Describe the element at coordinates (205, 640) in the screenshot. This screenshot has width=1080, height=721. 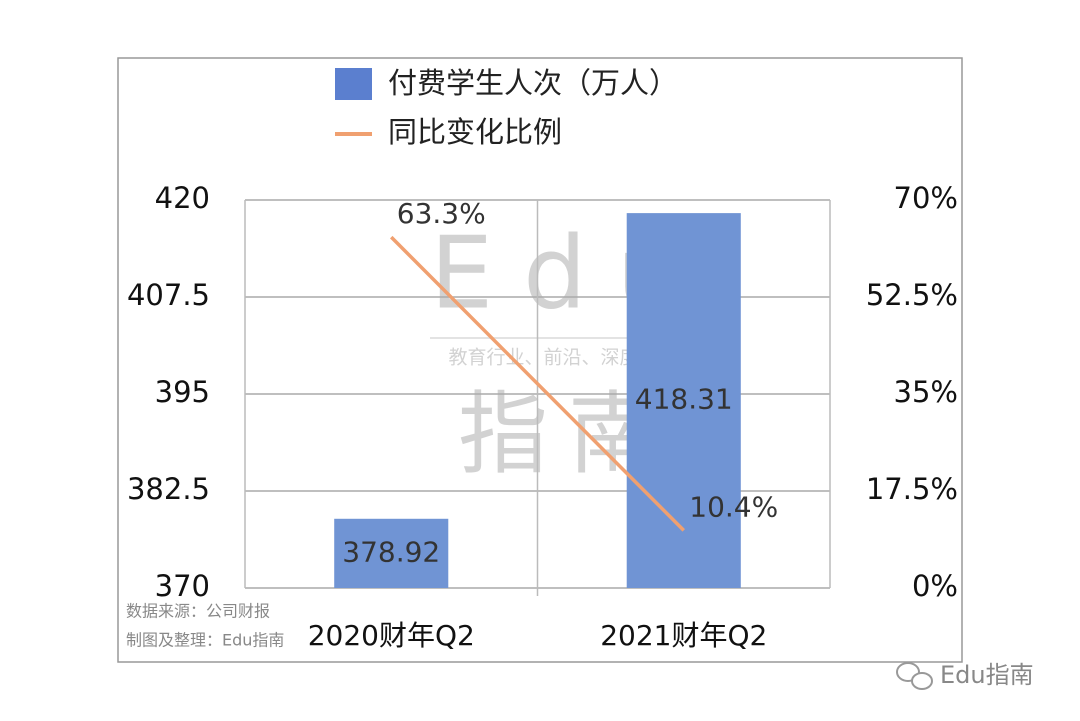
I see `source-note: 制图及整理：Edu指南` at that location.